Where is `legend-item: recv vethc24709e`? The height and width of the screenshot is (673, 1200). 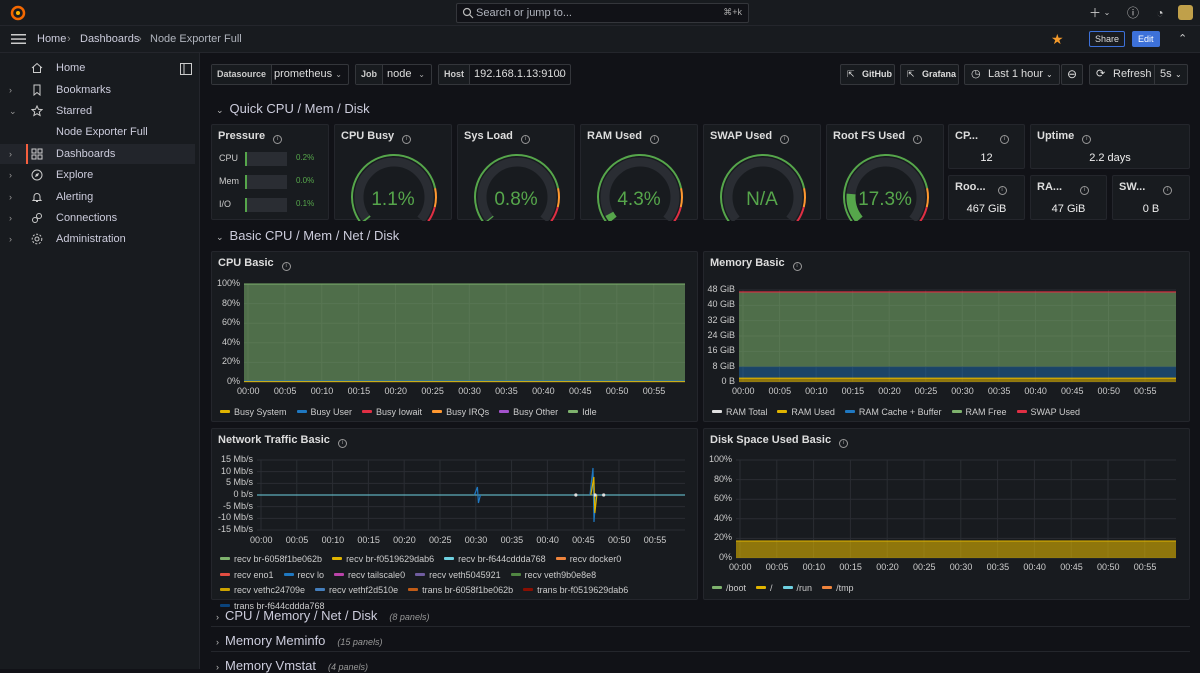 legend-item: recv vethc24709e is located at coordinates (262, 591).